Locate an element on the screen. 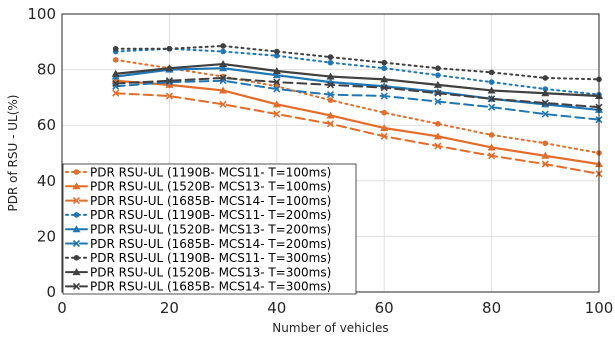 Image resolution: width=615 pixels, height=339 pixels. legend-item: PDR RSU-UL (1520B- MCS13- T=300ms) is located at coordinates (198, 272).